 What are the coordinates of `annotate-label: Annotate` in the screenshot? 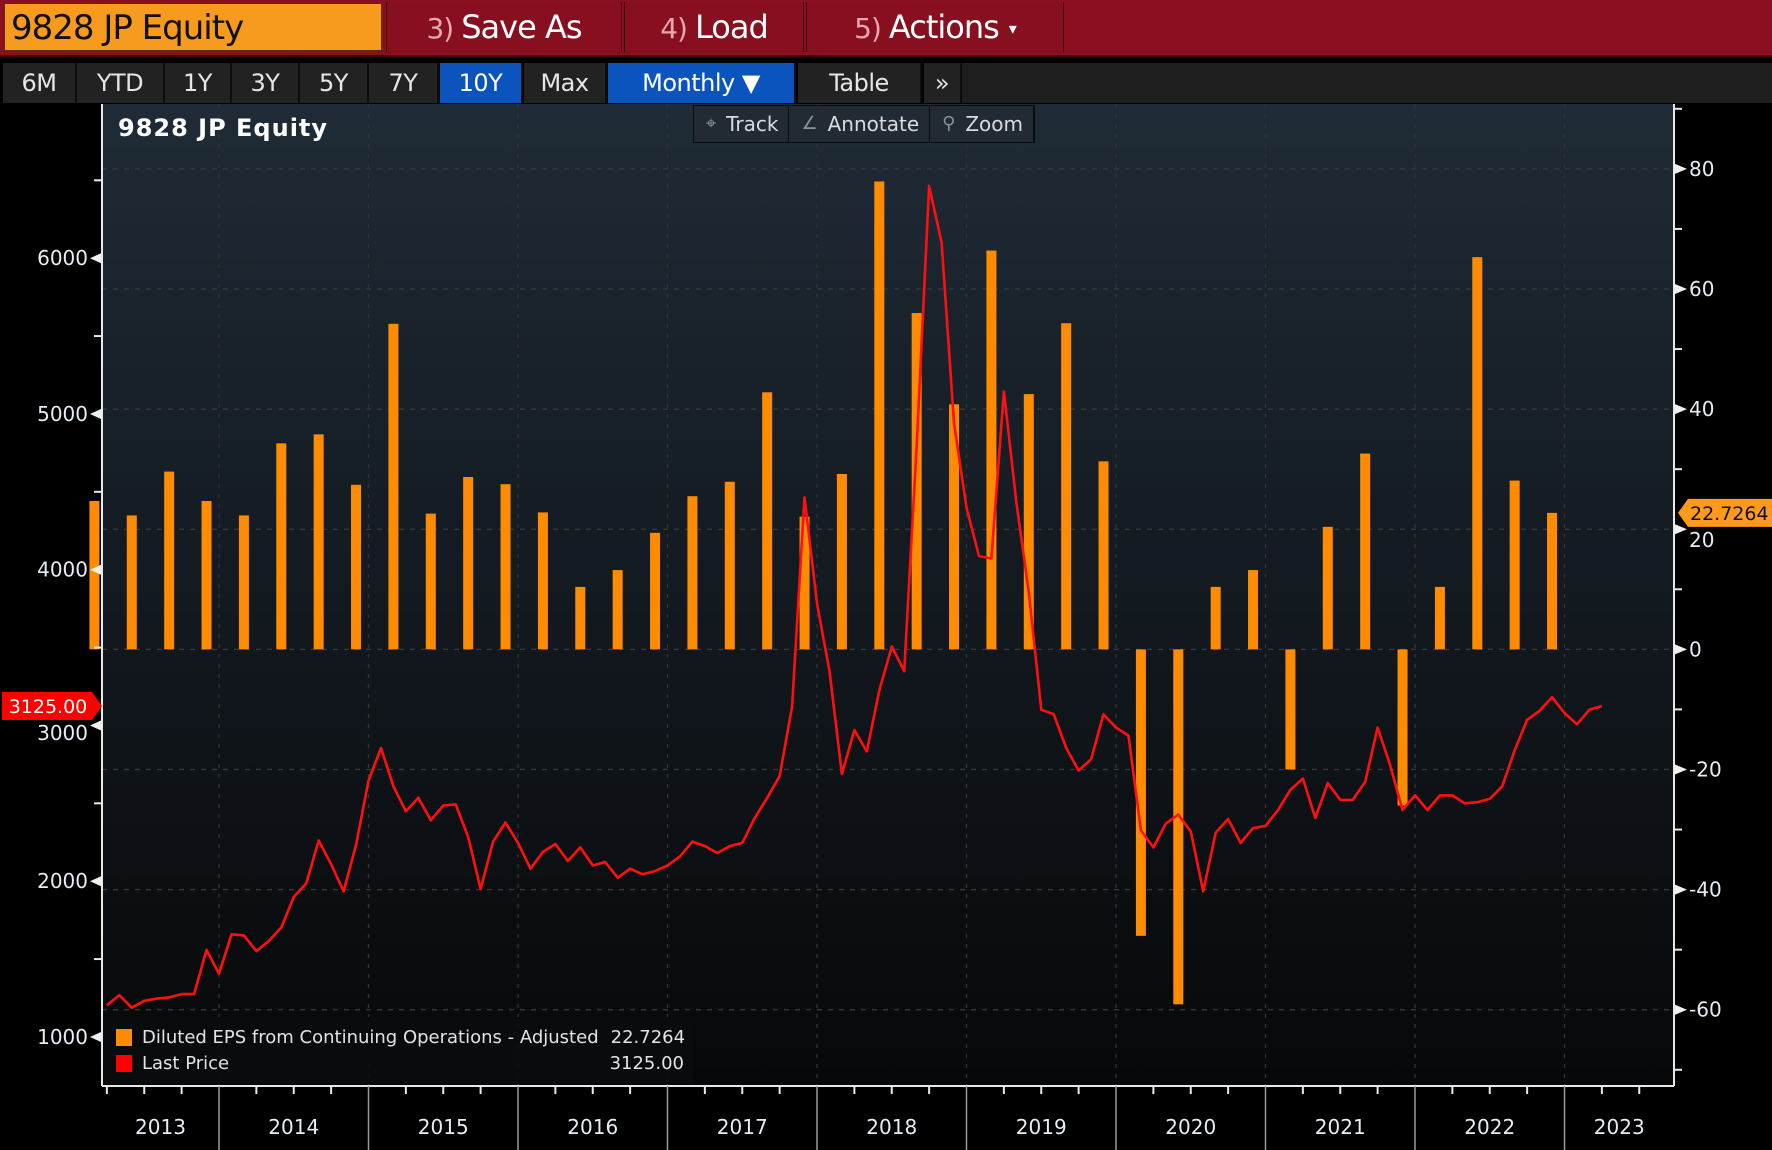 It's located at (873, 124).